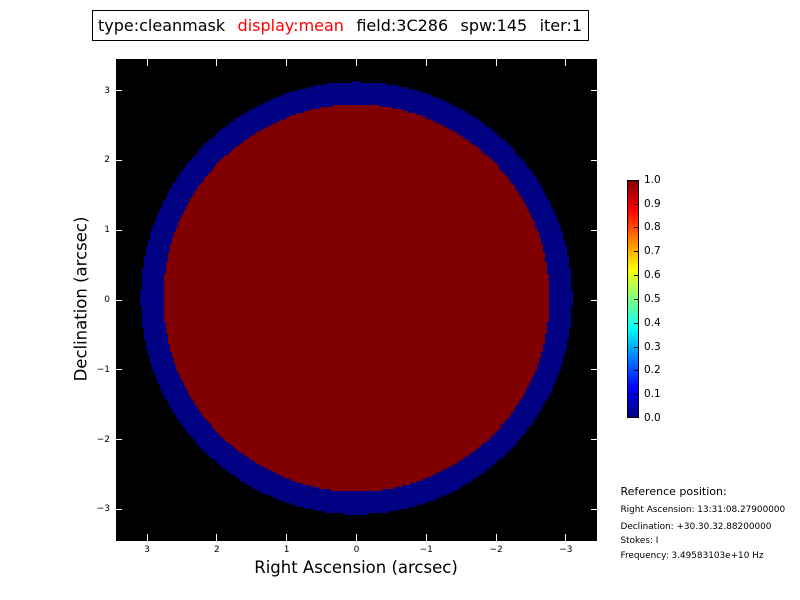 The image size is (800, 600). Describe the element at coordinates (161, 26) in the screenshot. I see `title-segment-type: type:cleanmask` at that location.